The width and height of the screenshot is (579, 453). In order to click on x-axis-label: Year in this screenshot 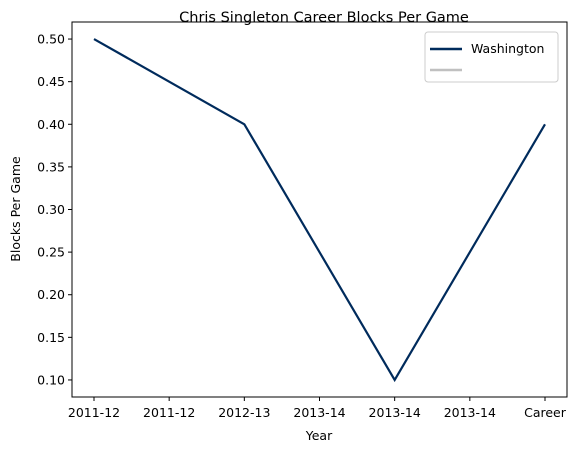, I will do `click(319, 435)`.